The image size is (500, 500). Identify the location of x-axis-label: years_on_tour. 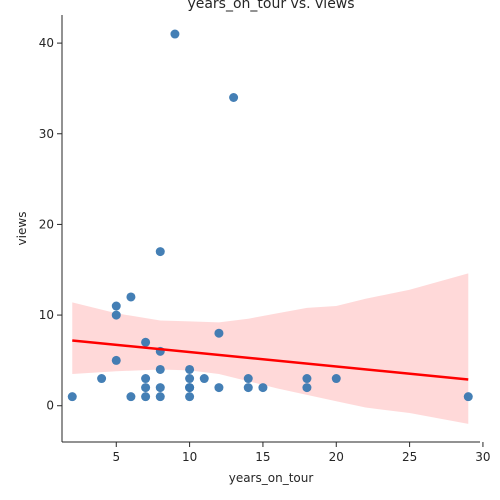
(271, 478).